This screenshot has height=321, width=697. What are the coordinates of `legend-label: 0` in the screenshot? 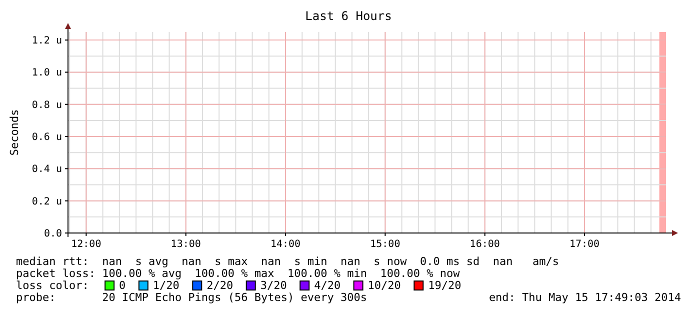 It's located at (122, 285).